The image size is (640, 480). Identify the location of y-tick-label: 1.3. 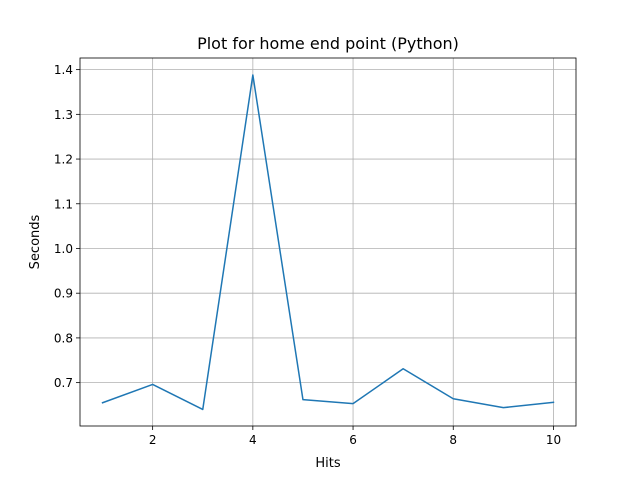
(63, 115).